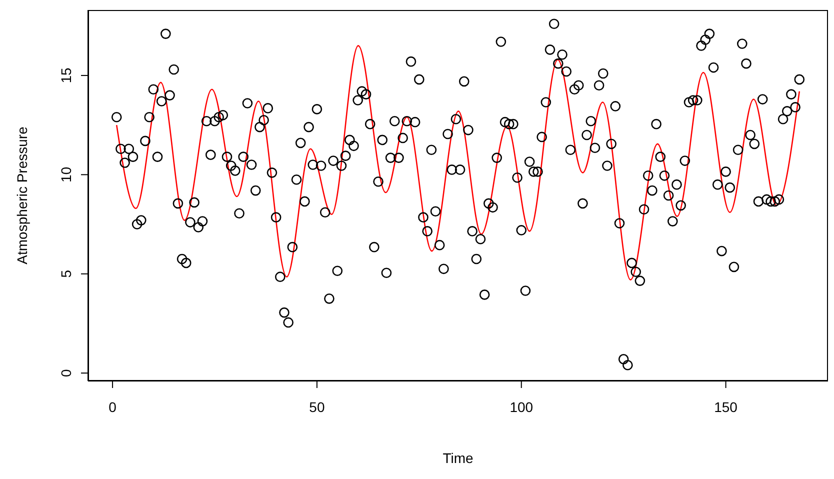 Image resolution: width=834 pixels, height=479 pixels. I want to click on y-tick-label: 15, so click(66, 75).